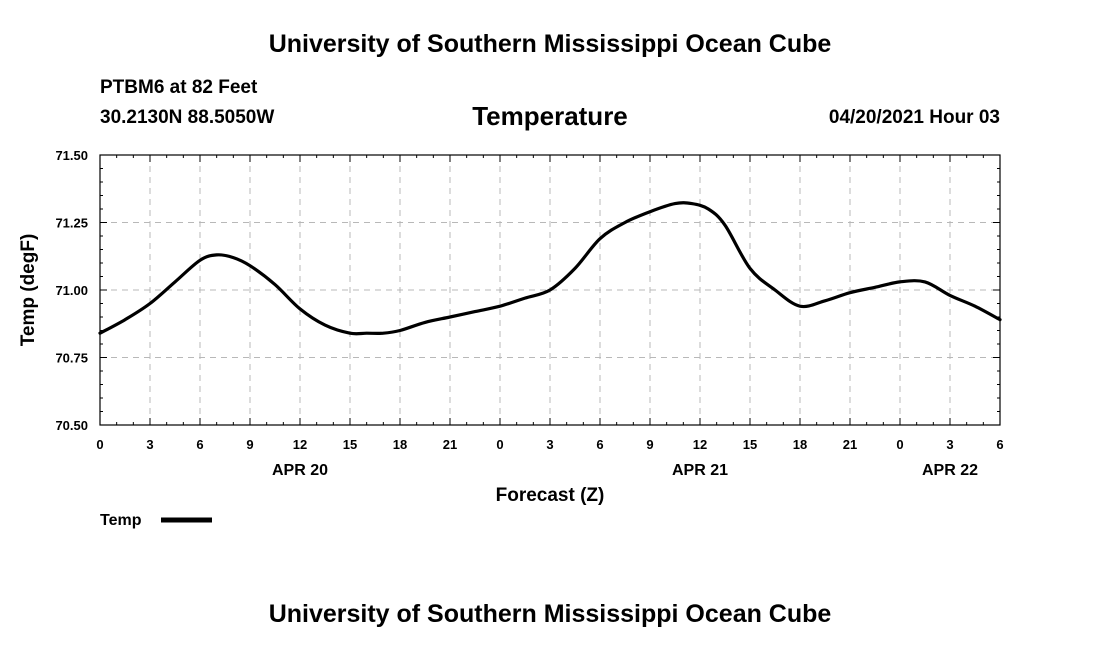 Image resolution: width=1100 pixels, height=650 pixels. What do you see at coordinates (550, 495) in the screenshot?
I see `x-axis-title: Forecast (Z)` at bounding box center [550, 495].